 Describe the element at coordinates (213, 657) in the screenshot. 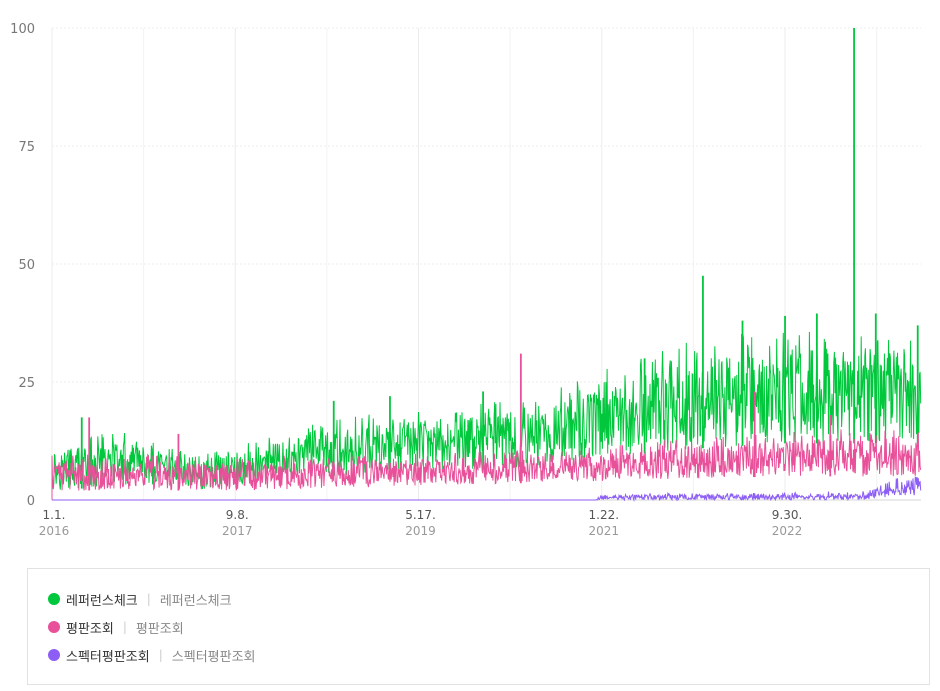

I see `legend-series-keyword: 스펙터평판조회` at that location.